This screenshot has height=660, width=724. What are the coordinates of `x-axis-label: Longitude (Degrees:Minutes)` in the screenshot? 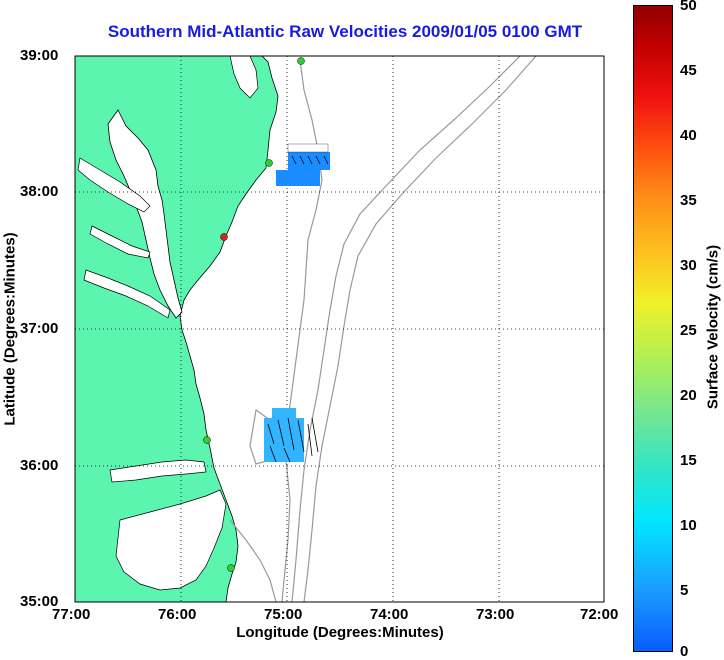 It's located at (340, 632).